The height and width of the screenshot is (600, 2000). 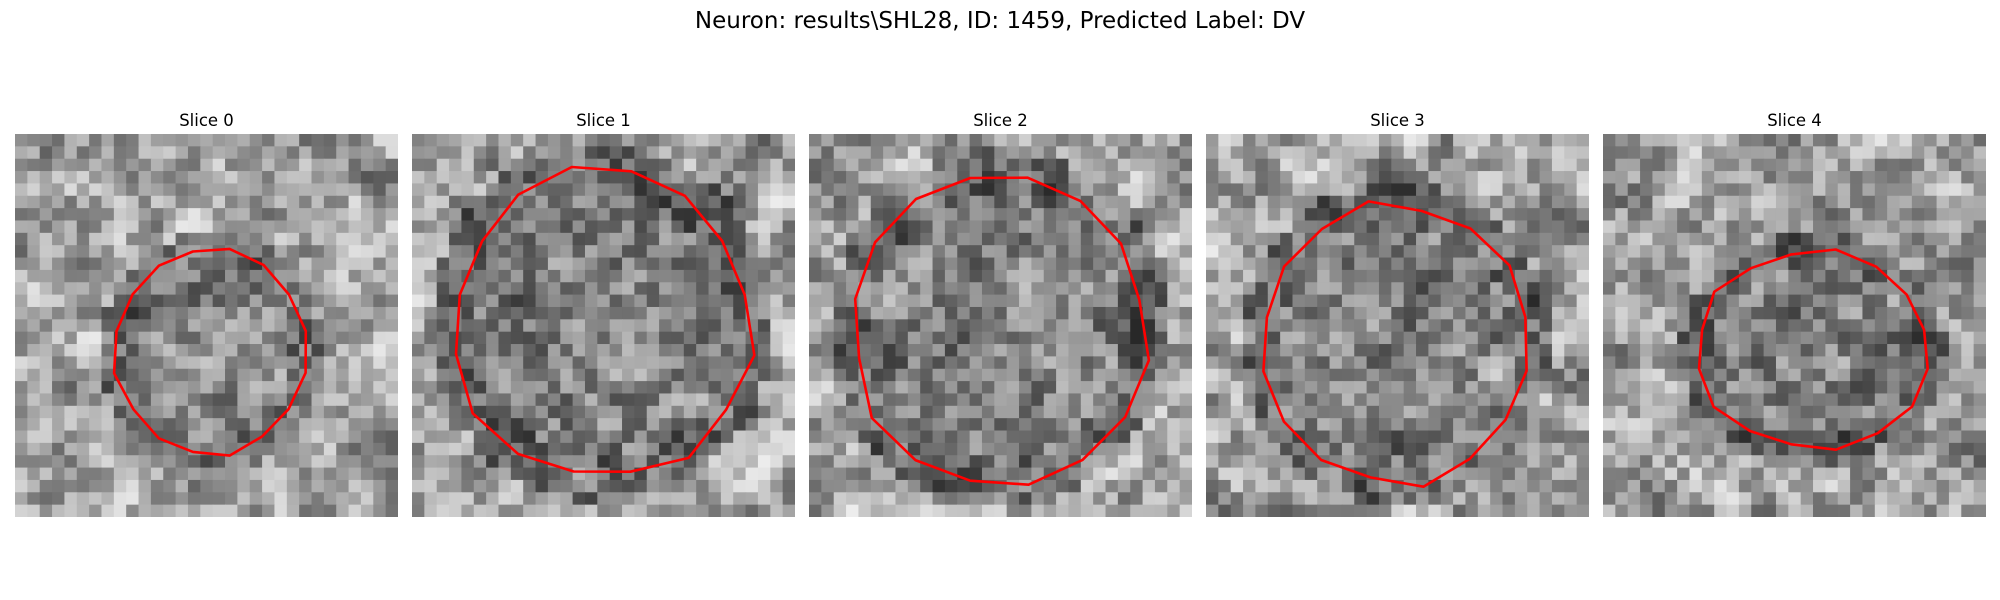 I want to click on slice-panel-1: Slice 1, so click(x=603, y=312).